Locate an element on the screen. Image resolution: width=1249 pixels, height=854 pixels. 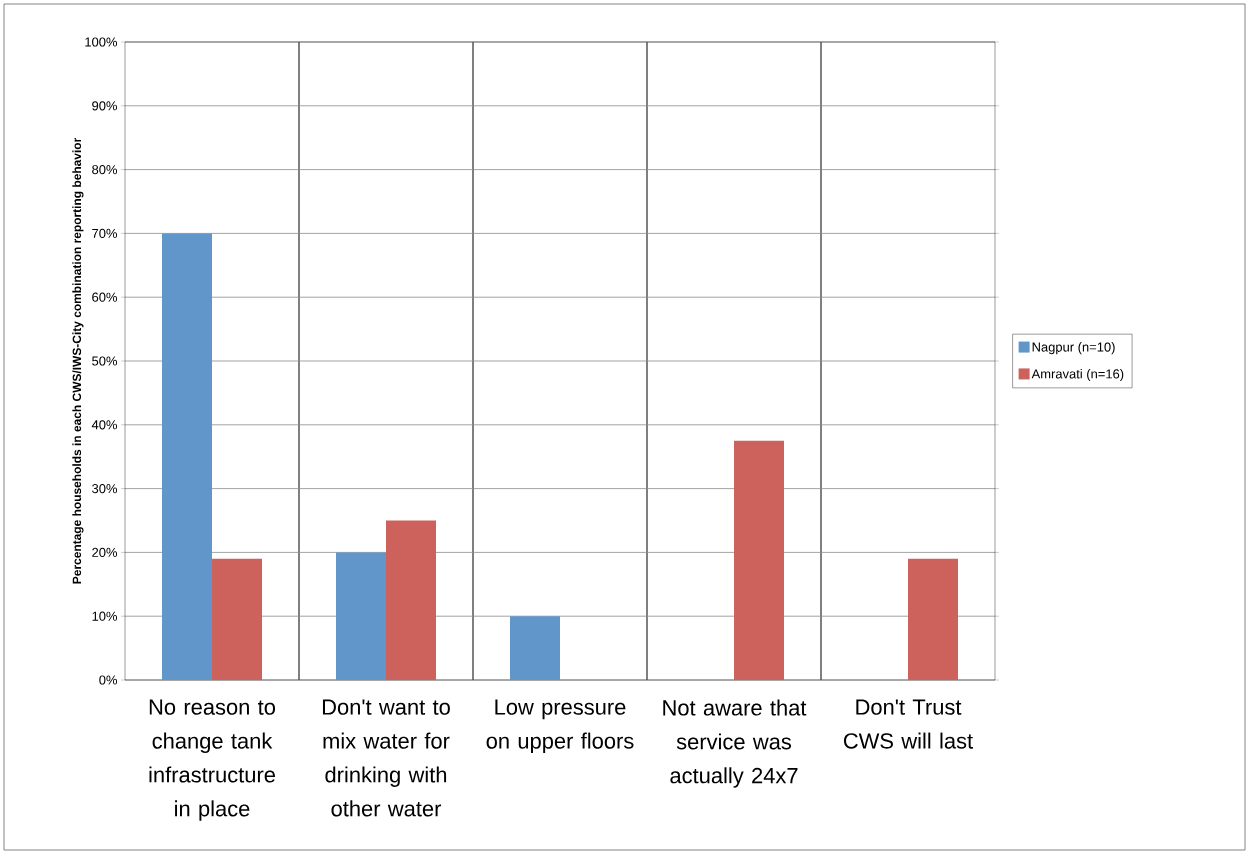
y-tick-label: 100% is located at coordinates (101, 42).